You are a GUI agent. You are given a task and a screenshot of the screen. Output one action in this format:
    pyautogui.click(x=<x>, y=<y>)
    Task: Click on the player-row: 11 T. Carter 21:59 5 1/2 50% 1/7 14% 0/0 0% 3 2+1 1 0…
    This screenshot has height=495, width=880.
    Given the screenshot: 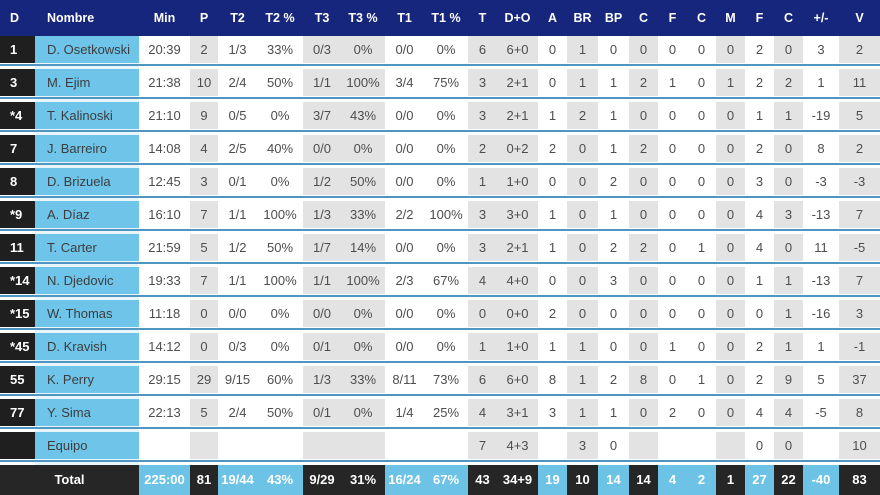 What is the action you would take?
    pyautogui.click(x=440, y=250)
    